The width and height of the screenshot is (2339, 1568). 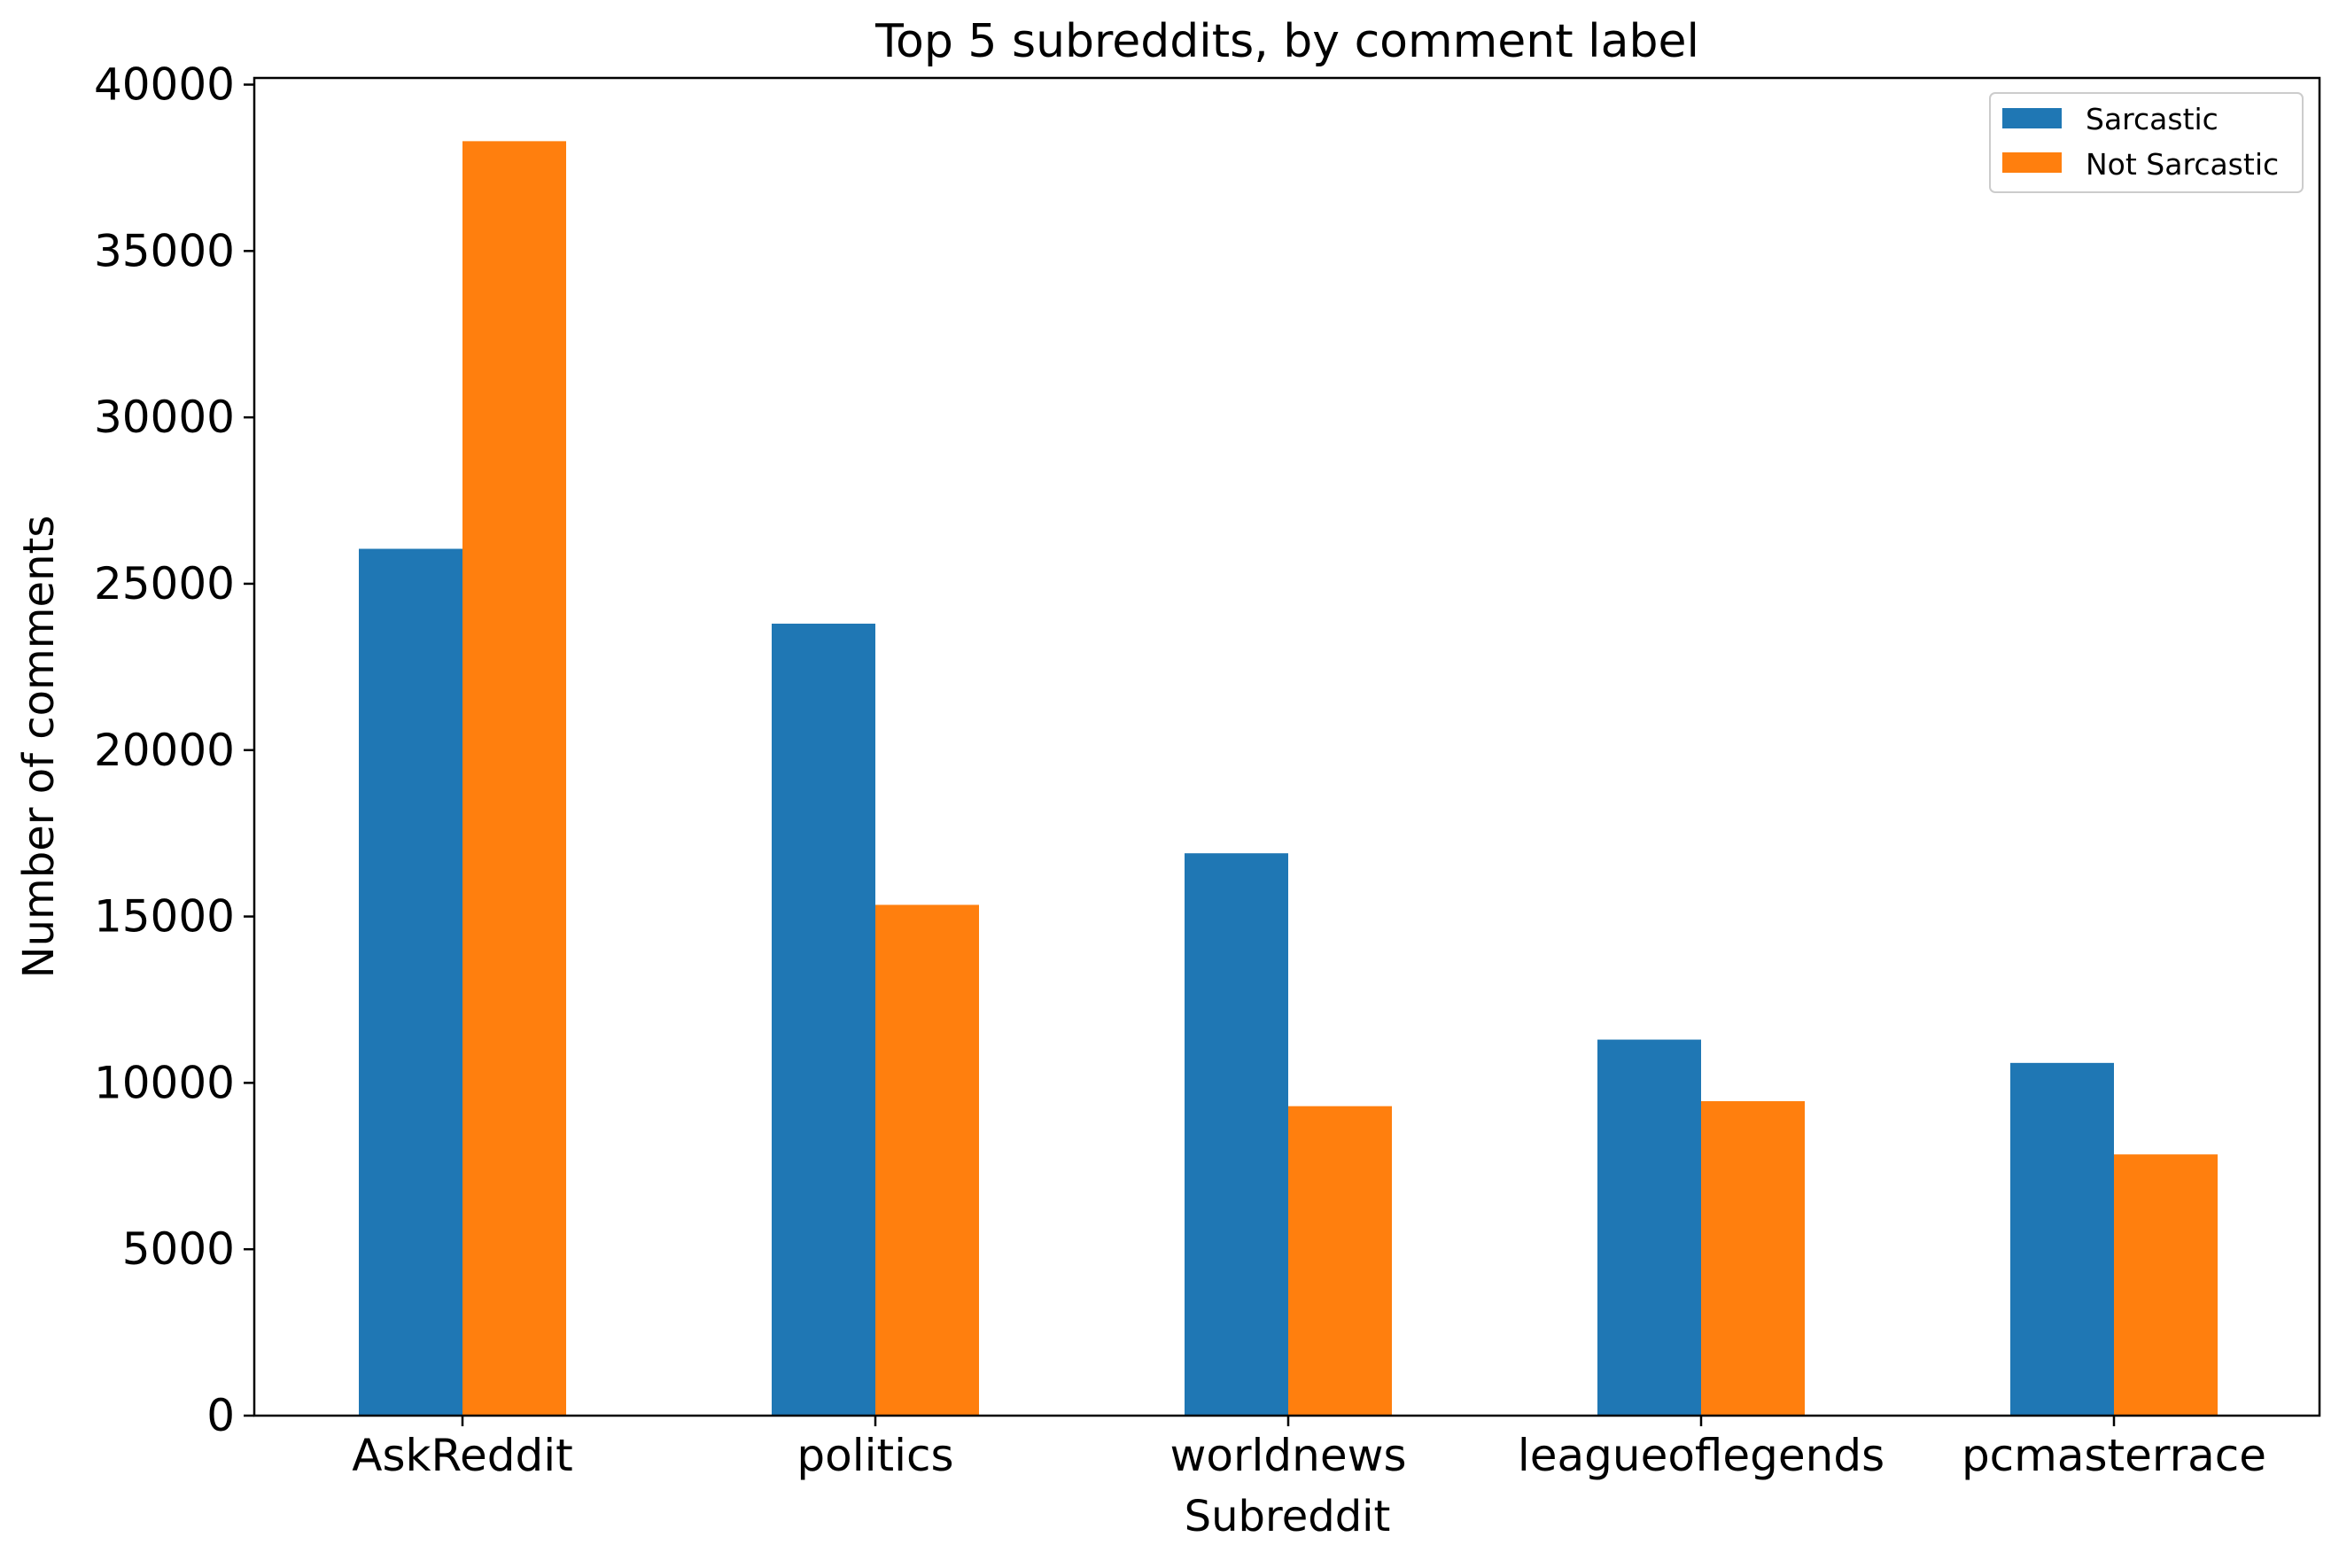 I want to click on bar-sarcastic-pcmasterrace, so click(x=2062, y=1239).